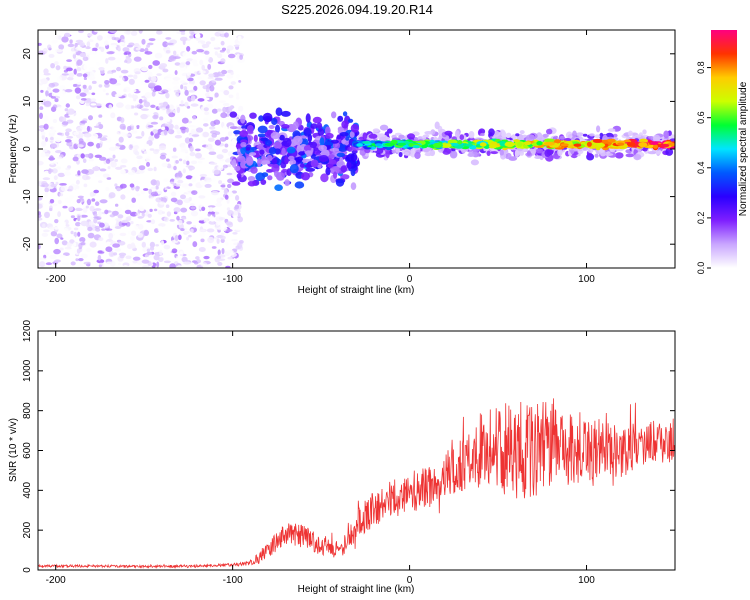 This screenshot has height=600, width=750. What do you see at coordinates (356, 290) in the screenshot?
I see `spectrogram-x-label: Height of straight line (km)` at bounding box center [356, 290].